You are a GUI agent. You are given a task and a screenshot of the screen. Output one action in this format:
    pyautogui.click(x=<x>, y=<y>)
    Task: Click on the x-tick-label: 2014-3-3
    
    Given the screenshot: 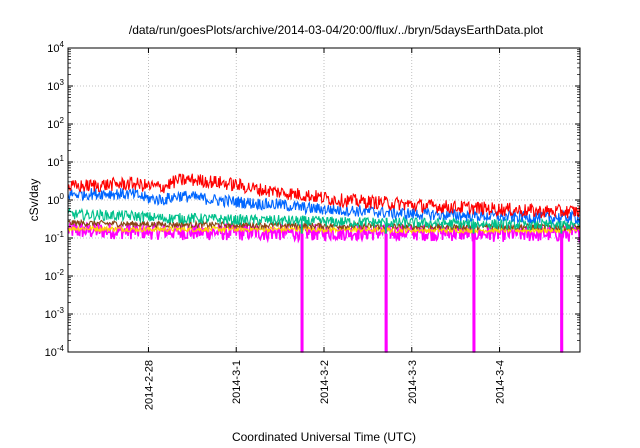 What is the action you would take?
    pyautogui.click(x=413, y=382)
    